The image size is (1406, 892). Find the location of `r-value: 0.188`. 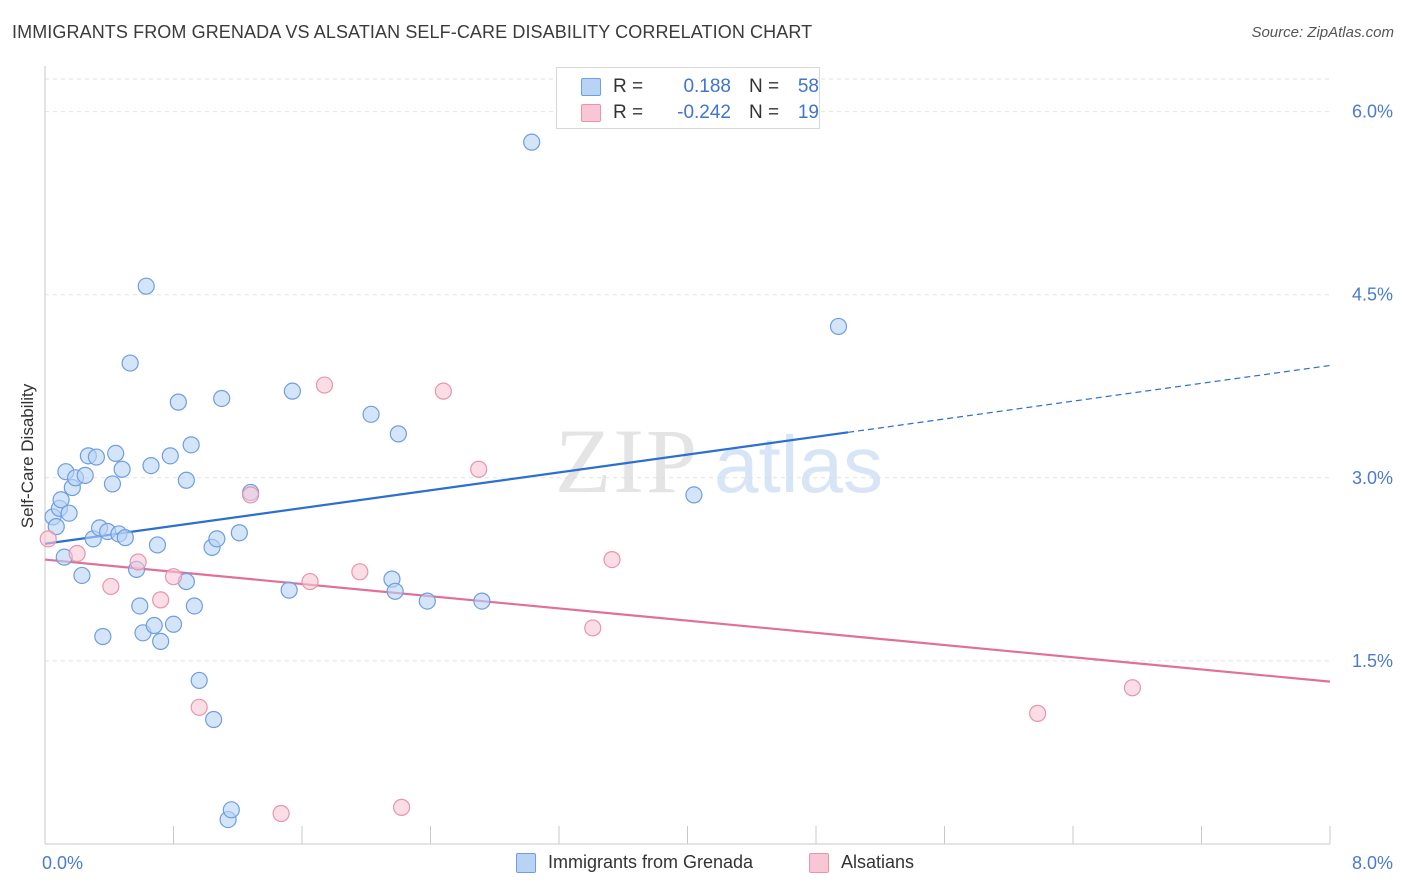

r-value: 0.188 is located at coordinates (707, 86).